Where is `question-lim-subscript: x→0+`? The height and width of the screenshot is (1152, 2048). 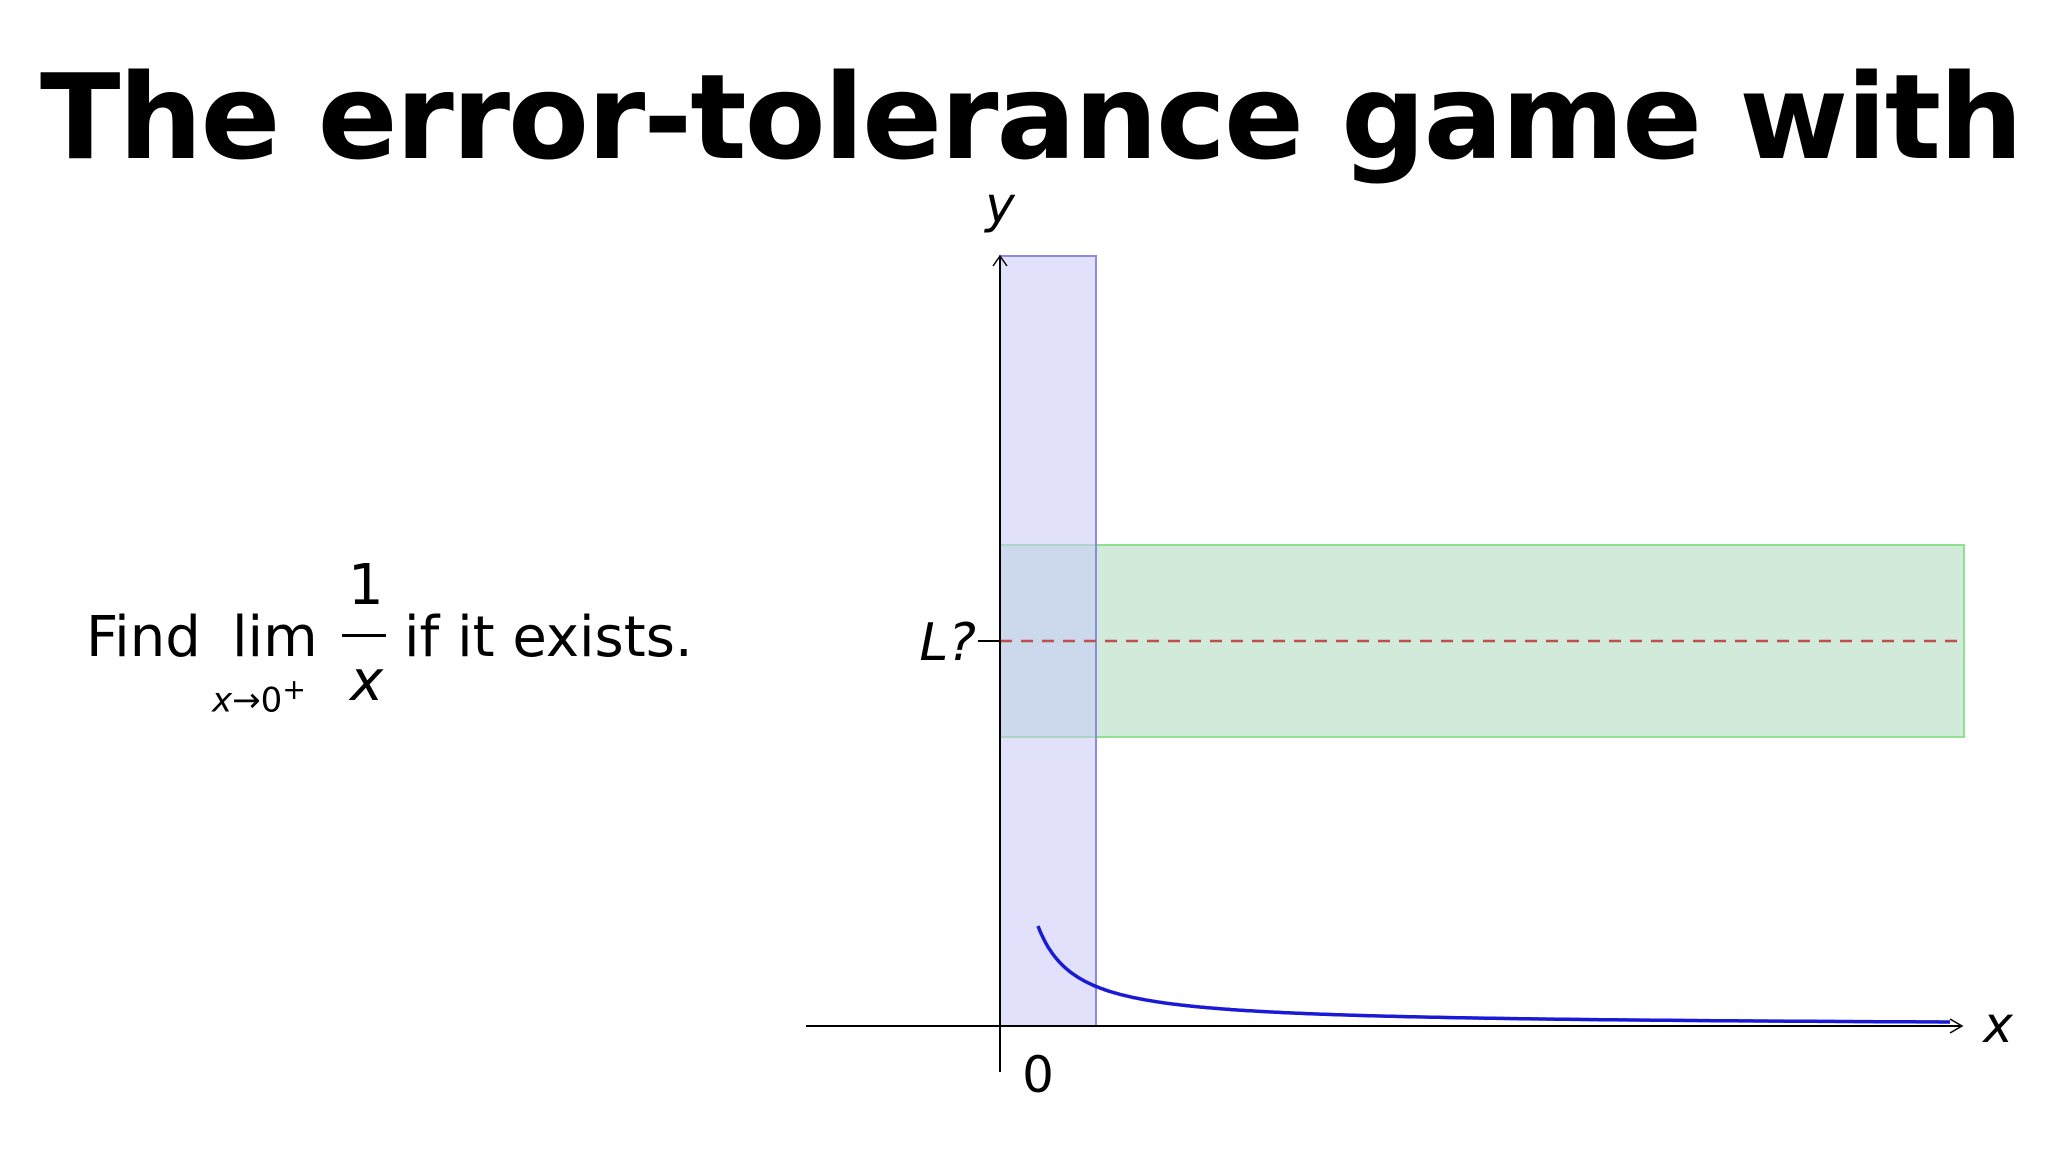 question-lim-subscript: x→0+ is located at coordinates (259, 697).